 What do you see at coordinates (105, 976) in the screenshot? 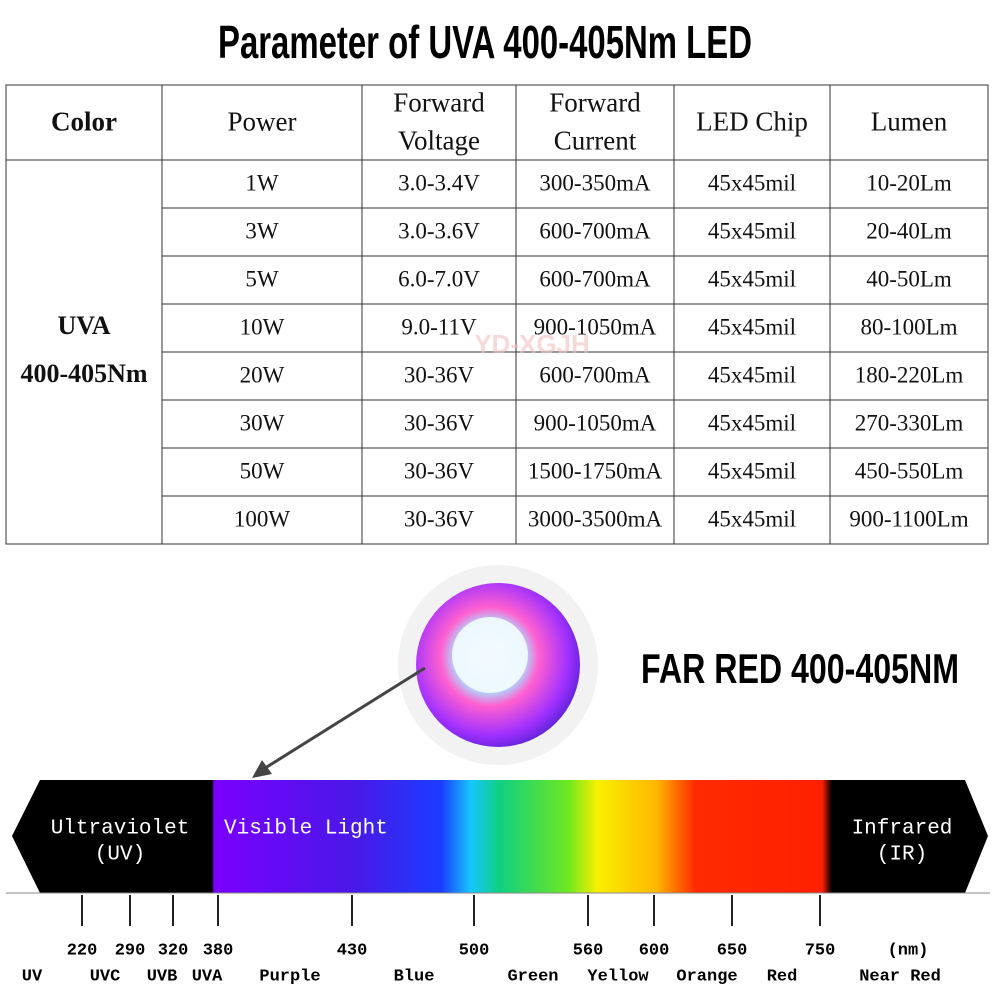
I see `band-name: UVC` at bounding box center [105, 976].